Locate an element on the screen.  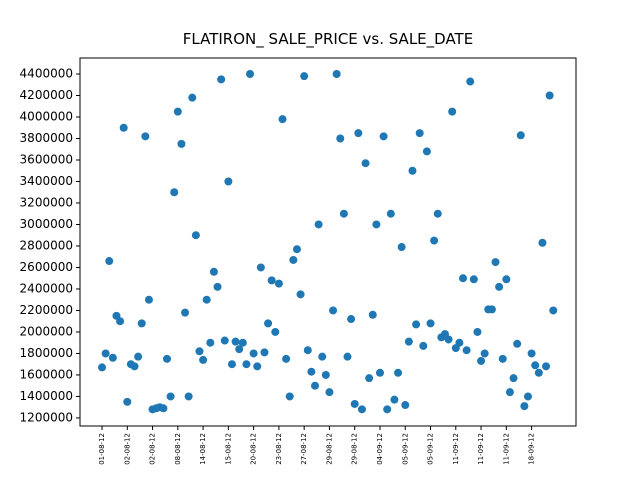
y-tick-label: 1200000 is located at coordinates (46, 417).